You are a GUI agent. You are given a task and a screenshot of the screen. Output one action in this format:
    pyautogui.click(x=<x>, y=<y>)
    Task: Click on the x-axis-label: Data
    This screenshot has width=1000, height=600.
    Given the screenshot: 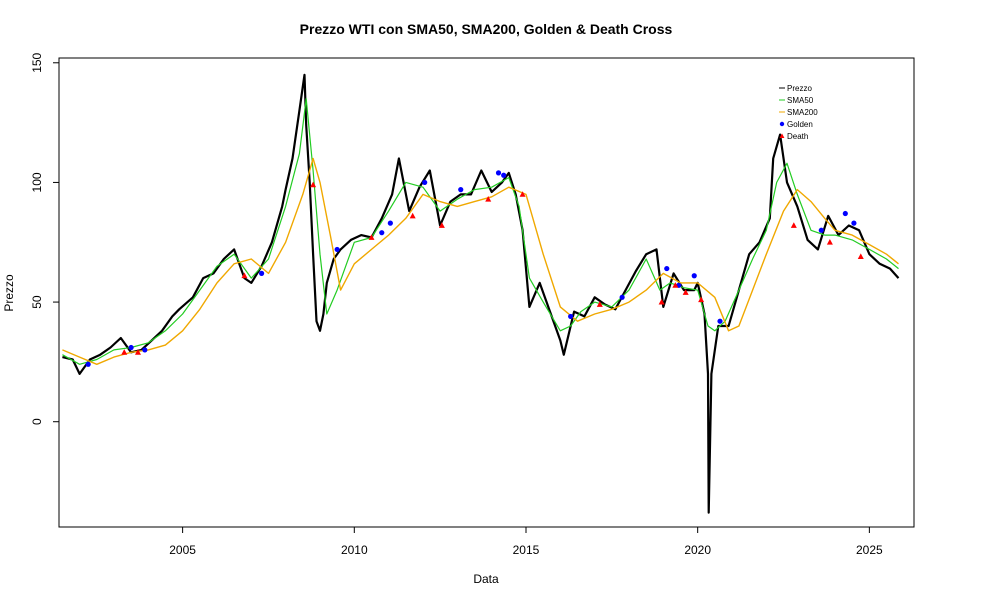 What is the action you would take?
    pyautogui.click(x=486, y=579)
    